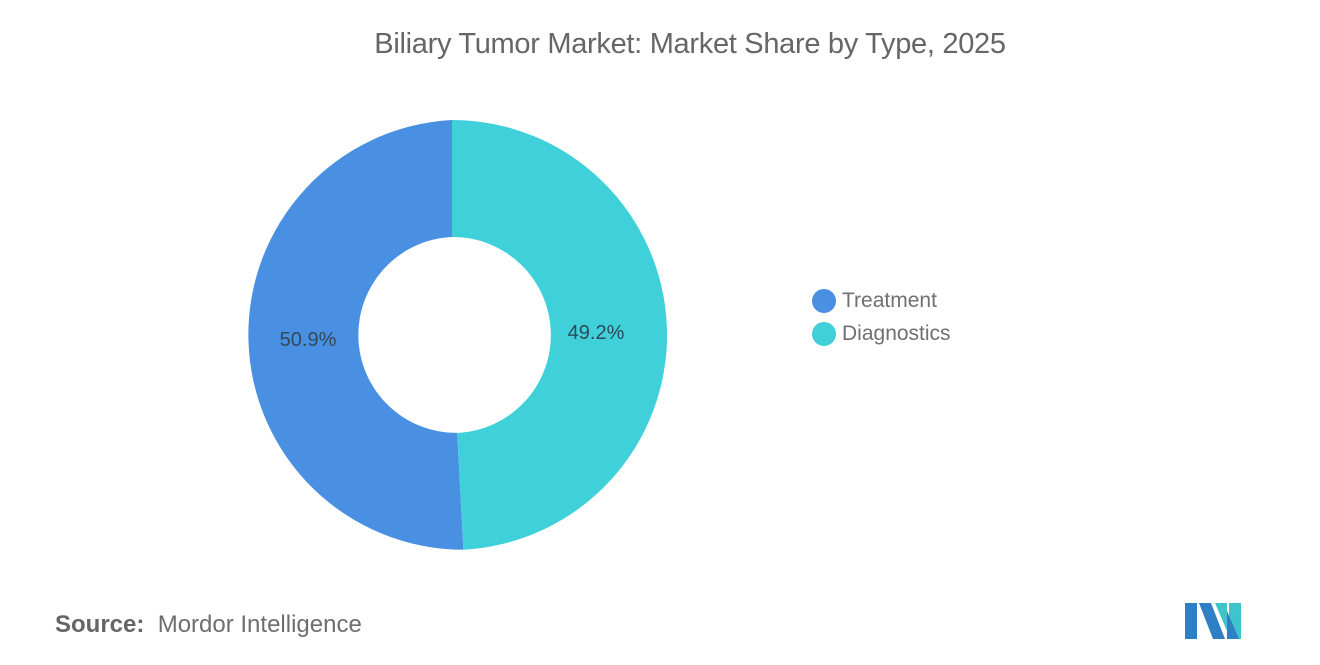  What do you see at coordinates (560, 335) in the screenshot?
I see `slice-diagnostics` at bounding box center [560, 335].